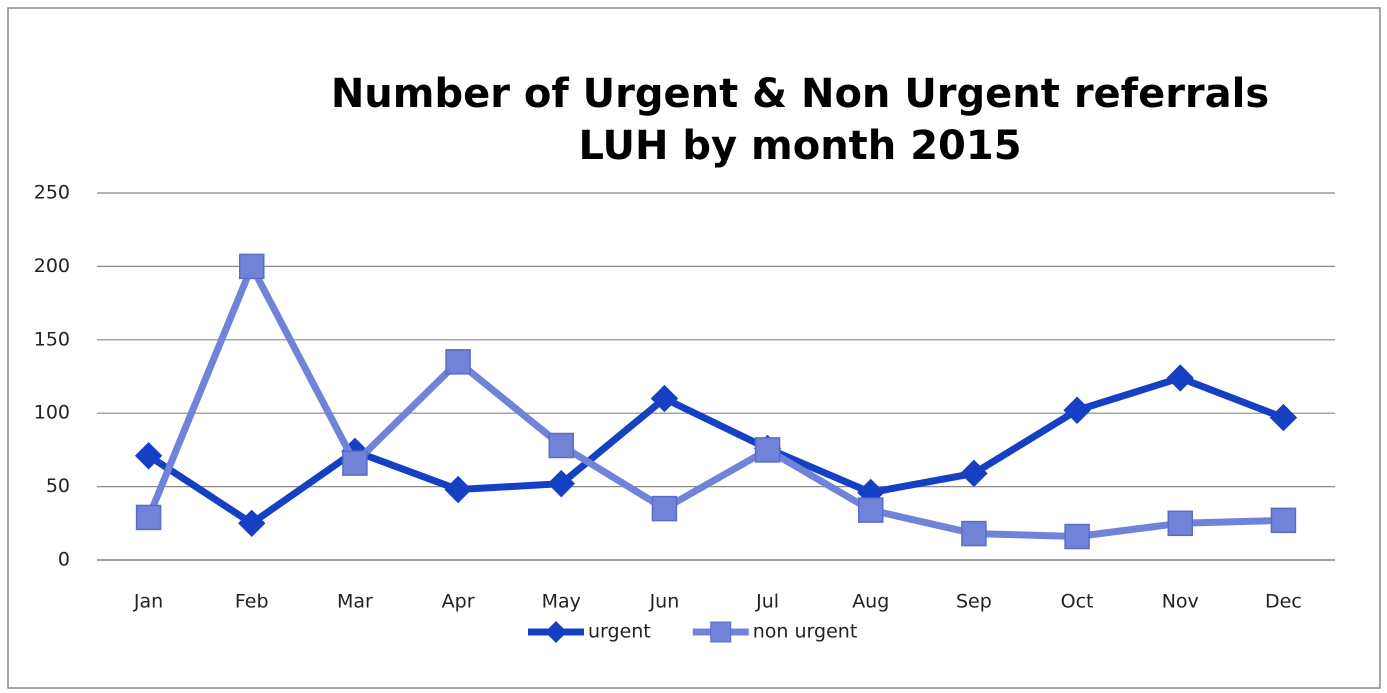  What do you see at coordinates (355, 602) in the screenshot?
I see `x-tick-label: Mar` at bounding box center [355, 602].